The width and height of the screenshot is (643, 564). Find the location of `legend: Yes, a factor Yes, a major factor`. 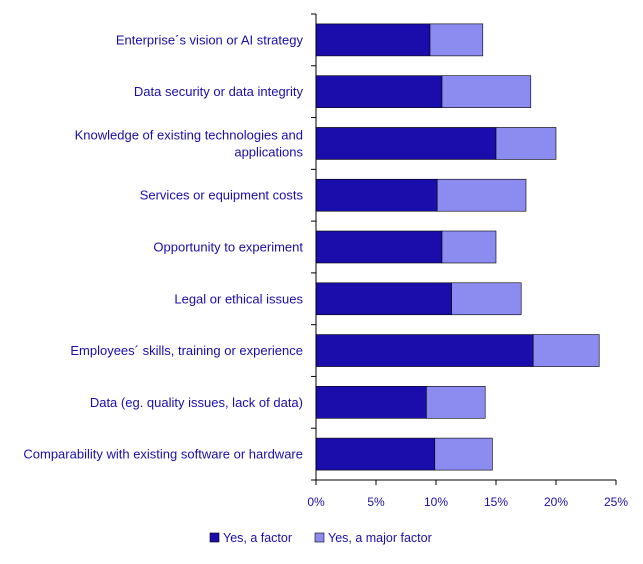

legend: Yes, a factor Yes, a major factor is located at coordinates (320, 538).